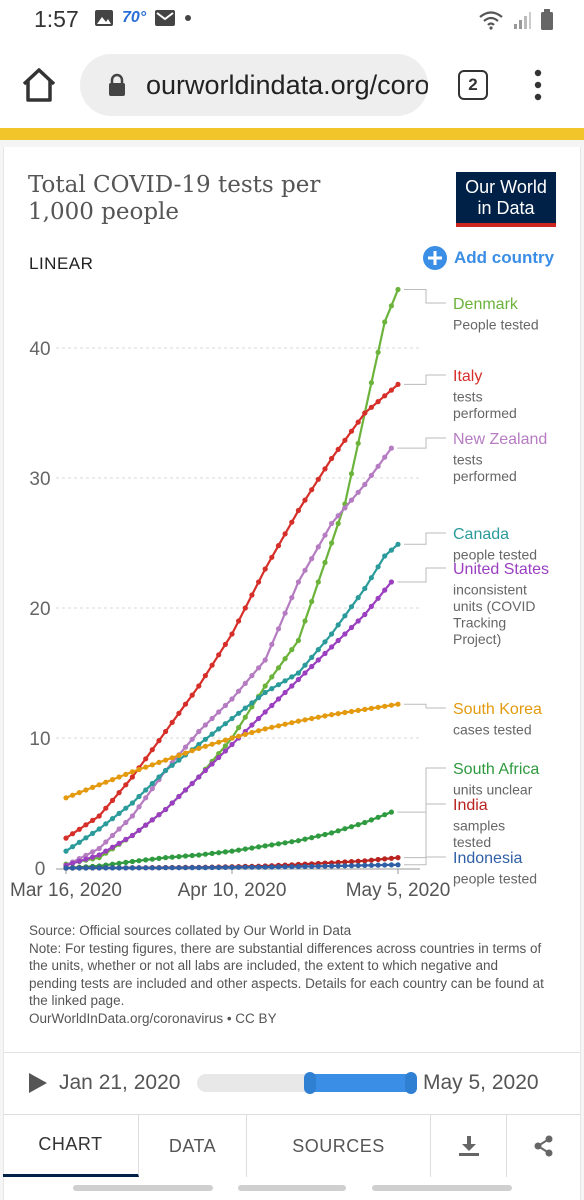 The image size is (584, 1200). Describe the element at coordinates (232, 890) in the screenshot. I see `x-tick-label: Apr 10, 2020` at that location.